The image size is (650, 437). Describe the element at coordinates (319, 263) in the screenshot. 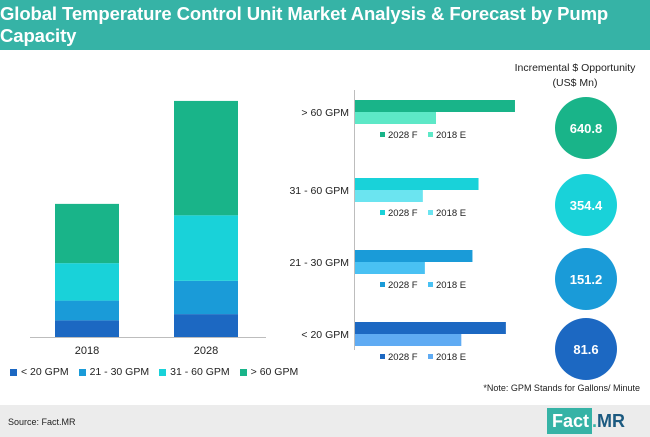

I see `category-label: 21 - 30 GPM` at that location.